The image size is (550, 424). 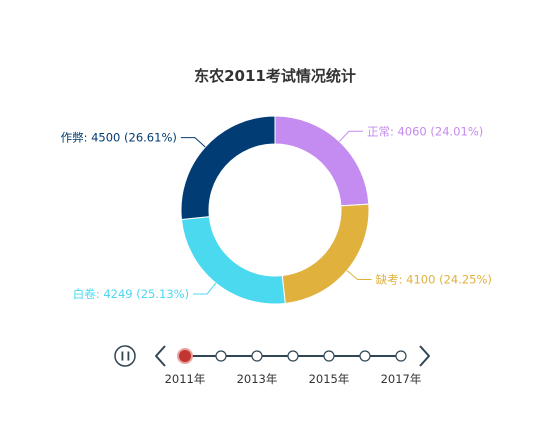 I want to click on timeline-label-0: 2011年, so click(x=185, y=379).